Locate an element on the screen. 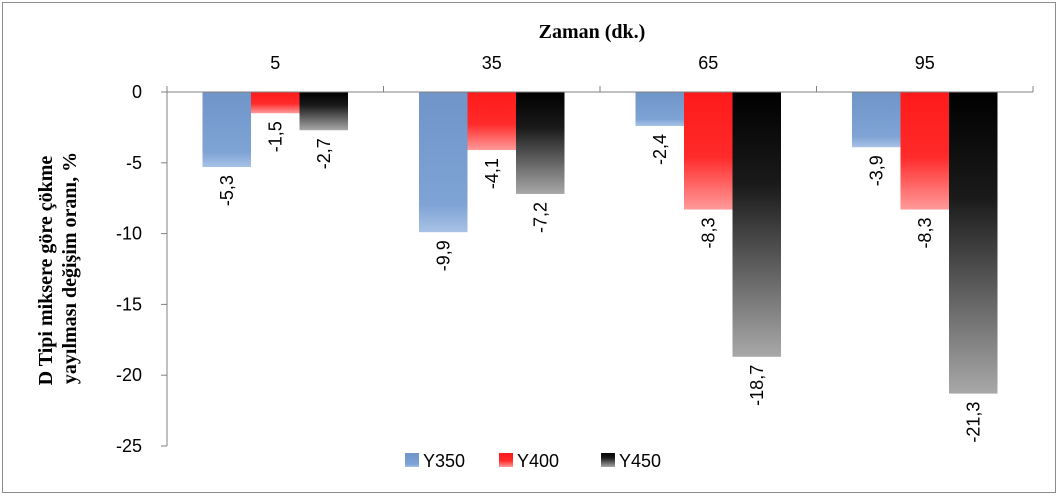 The height and width of the screenshot is (497, 1060). y-tick-label: -20 is located at coordinates (129, 375).